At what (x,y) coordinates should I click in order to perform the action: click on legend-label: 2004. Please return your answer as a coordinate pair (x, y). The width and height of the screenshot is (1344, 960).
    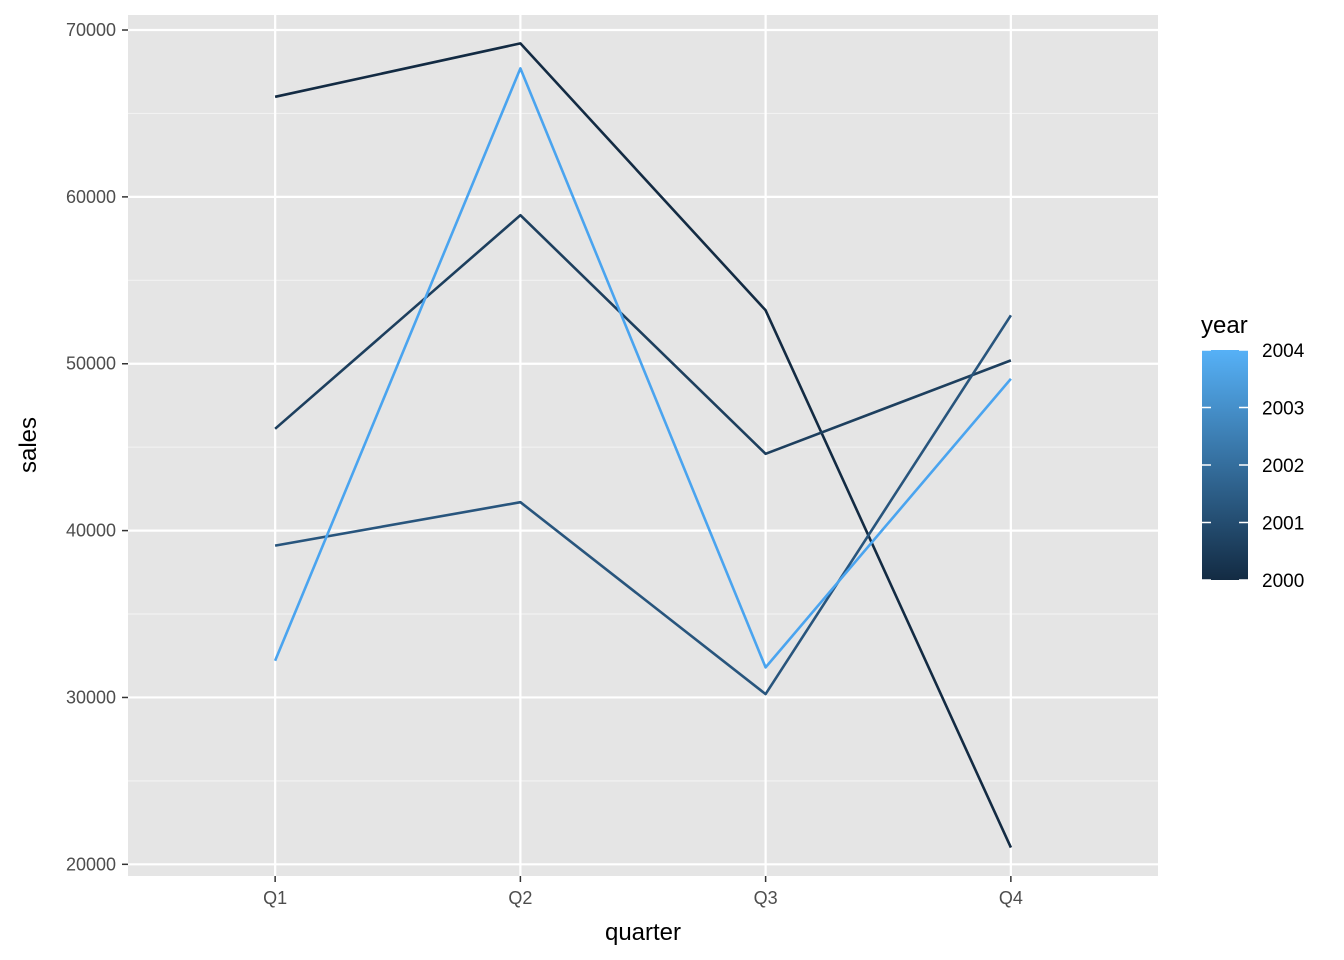
    Looking at the image, I should click on (1283, 351).